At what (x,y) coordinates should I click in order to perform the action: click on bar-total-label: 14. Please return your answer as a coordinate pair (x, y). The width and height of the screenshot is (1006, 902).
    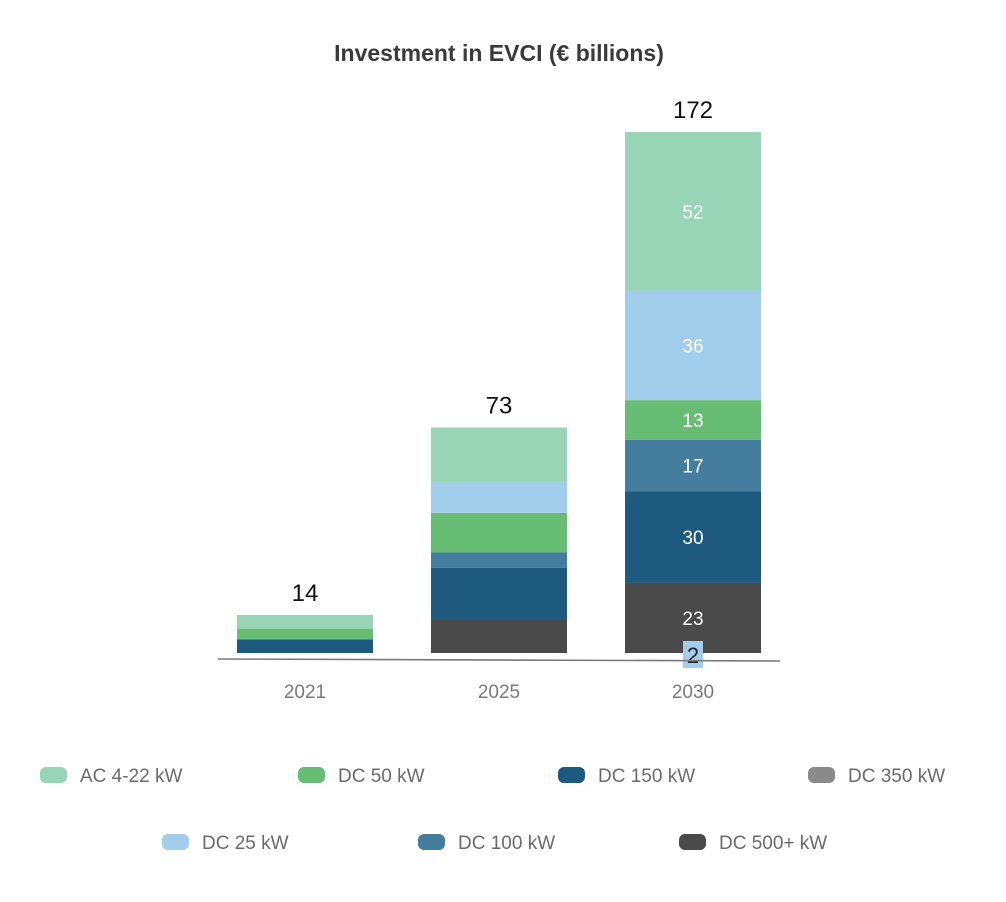
    Looking at the image, I should click on (305, 593).